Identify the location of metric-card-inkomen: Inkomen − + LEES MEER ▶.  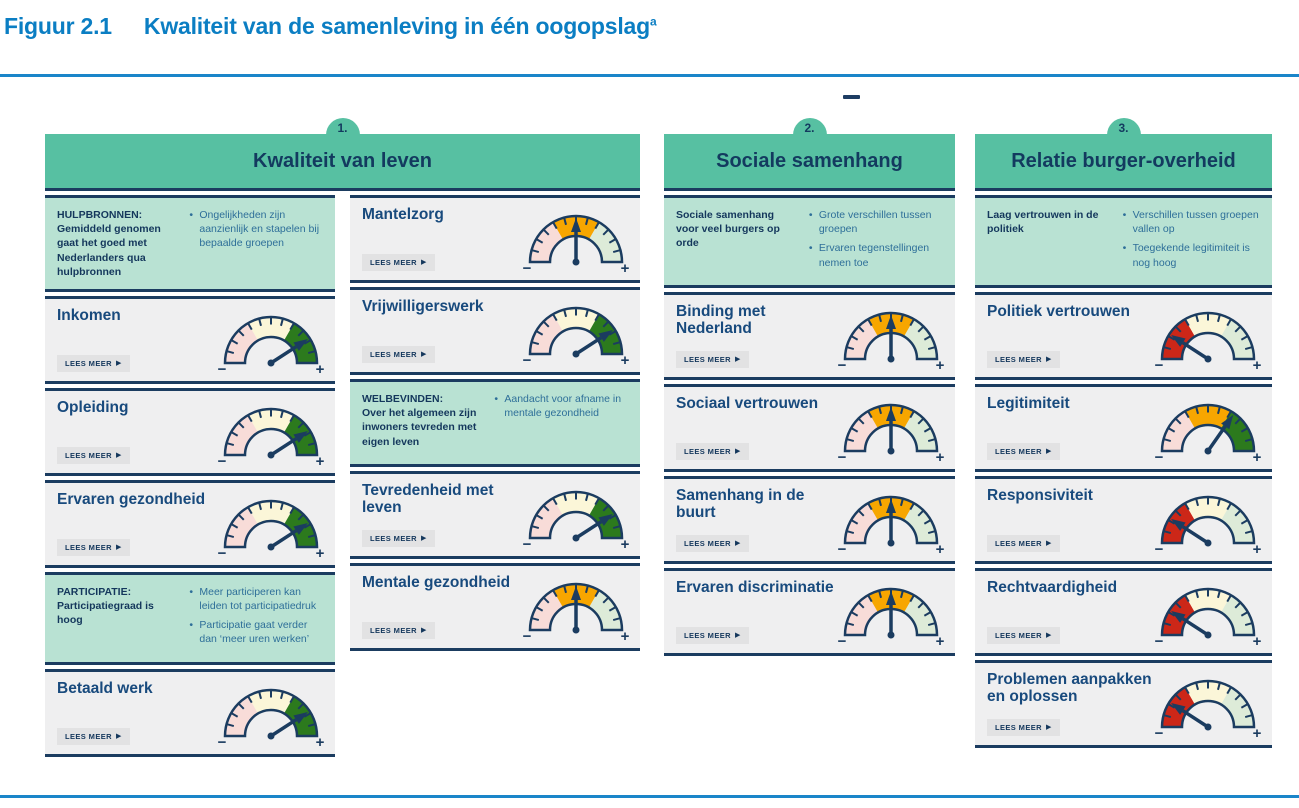
(190, 339).